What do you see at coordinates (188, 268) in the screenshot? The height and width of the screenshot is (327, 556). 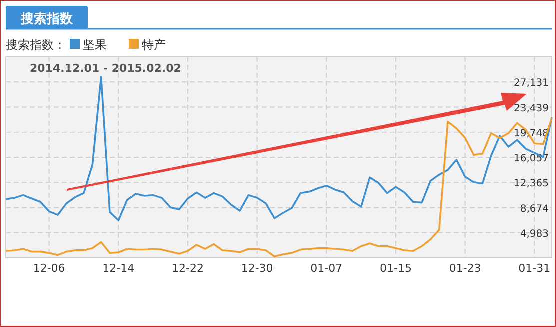 I see `x-tick-label: 12-22` at bounding box center [188, 268].